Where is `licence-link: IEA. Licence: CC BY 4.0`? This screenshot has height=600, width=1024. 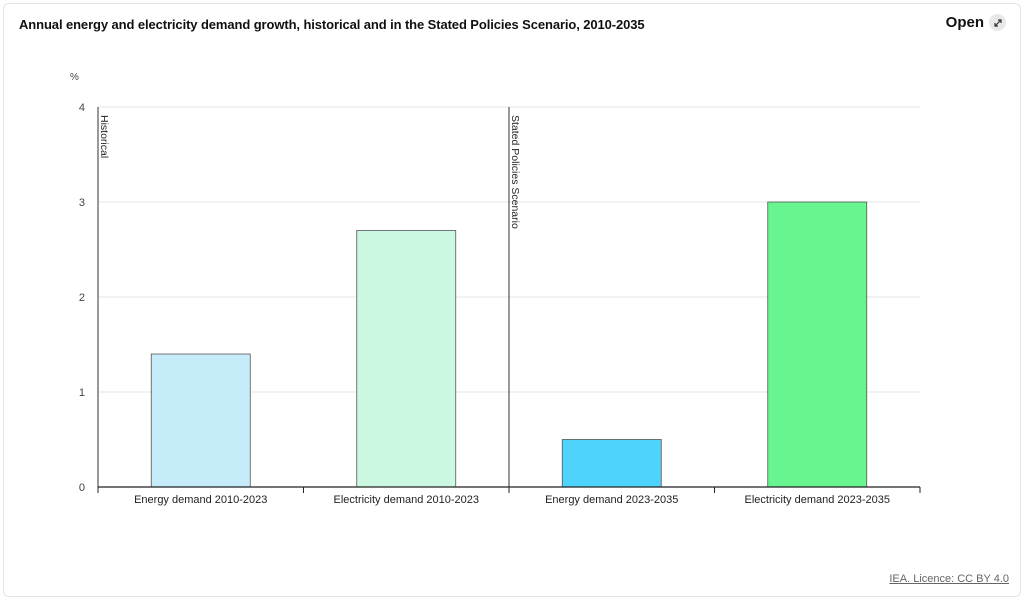 licence-link: IEA. Licence: CC BY 4.0 is located at coordinates (949, 579).